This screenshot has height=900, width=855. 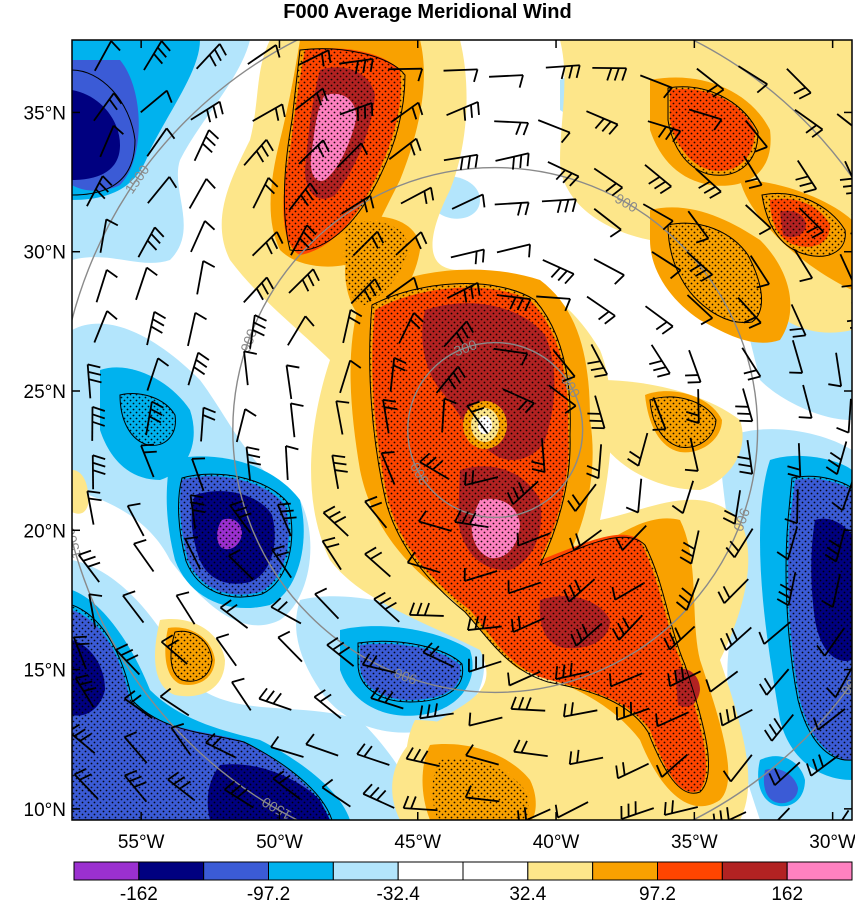 What do you see at coordinates (399, 892) in the screenshot?
I see `colorbar-label: -32.4` at bounding box center [399, 892].